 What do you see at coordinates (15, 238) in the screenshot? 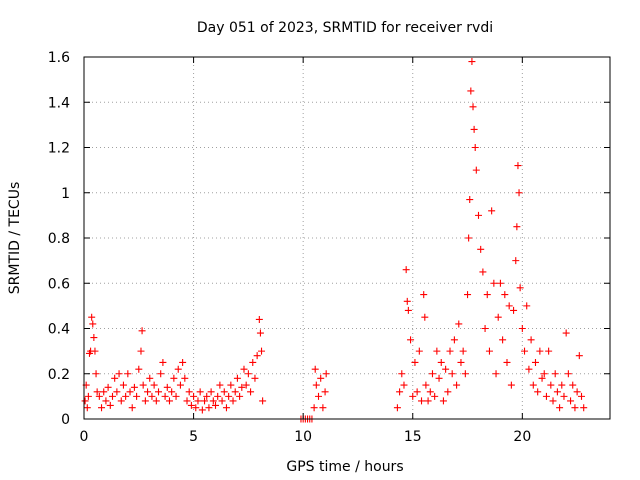
I see `y-axis-label: SRMTID / TECUs` at bounding box center [15, 238].